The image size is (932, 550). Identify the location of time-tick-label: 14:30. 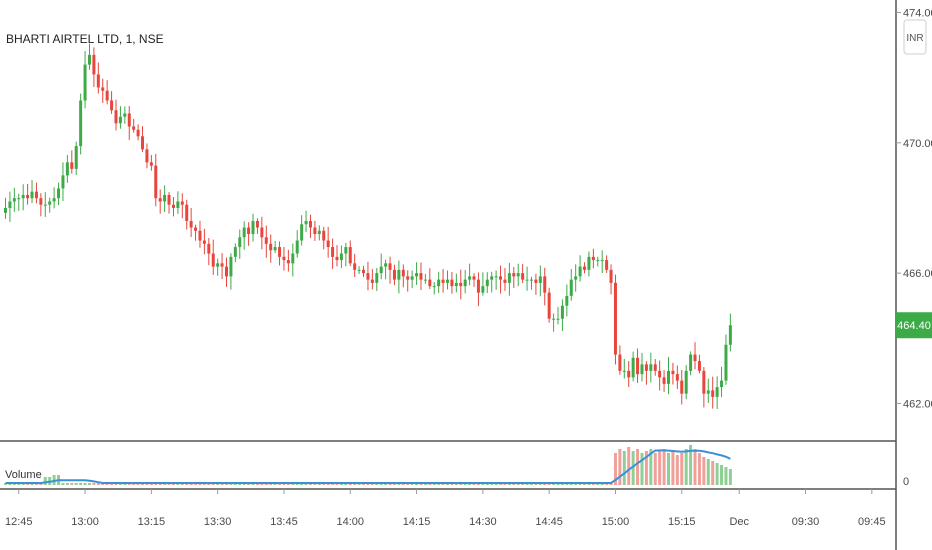
(483, 522).